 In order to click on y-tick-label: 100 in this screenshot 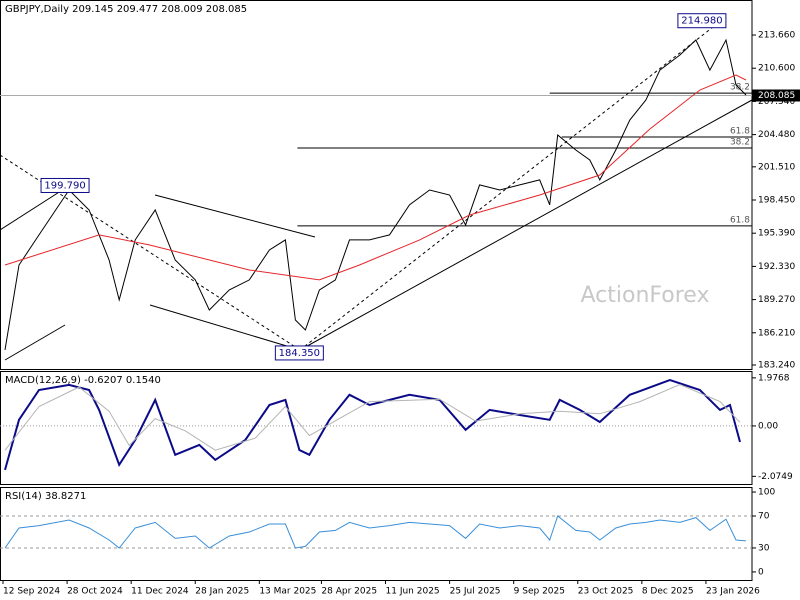, I will do `click(766, 493)`.